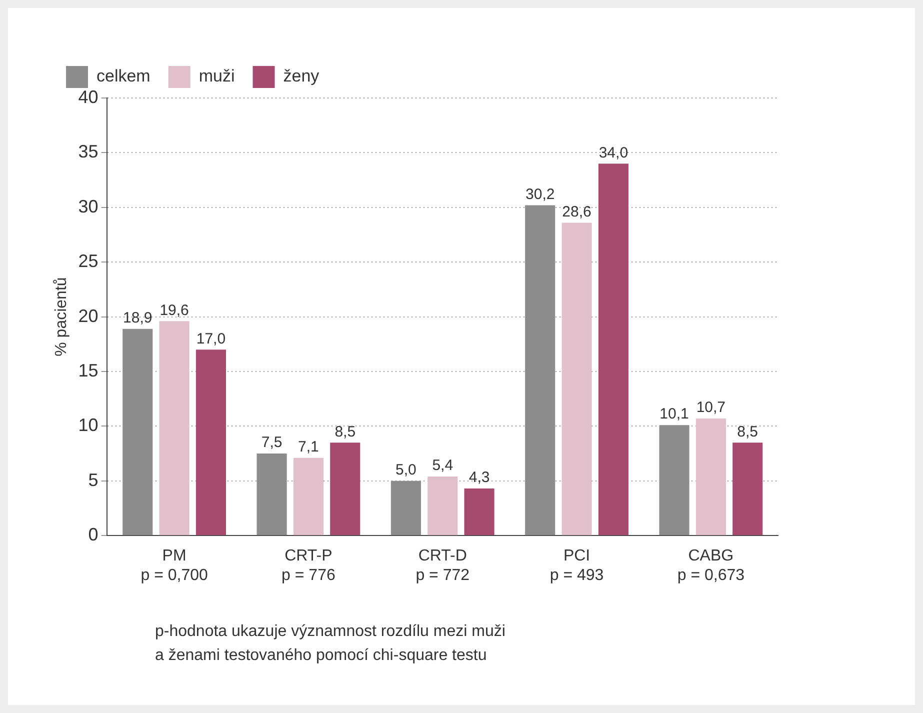  Describe the element at coordinates (123, 76) in the screenshot. I see `legend-label: celkem` at that location.